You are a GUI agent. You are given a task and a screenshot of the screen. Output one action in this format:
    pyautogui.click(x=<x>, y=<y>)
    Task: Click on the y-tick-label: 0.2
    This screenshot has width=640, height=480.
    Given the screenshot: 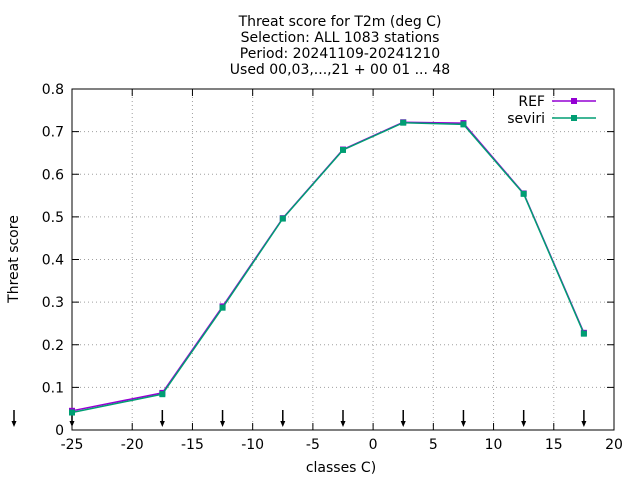 What is the action you would take?
    pyautogui.click(x=53, y=346)
    